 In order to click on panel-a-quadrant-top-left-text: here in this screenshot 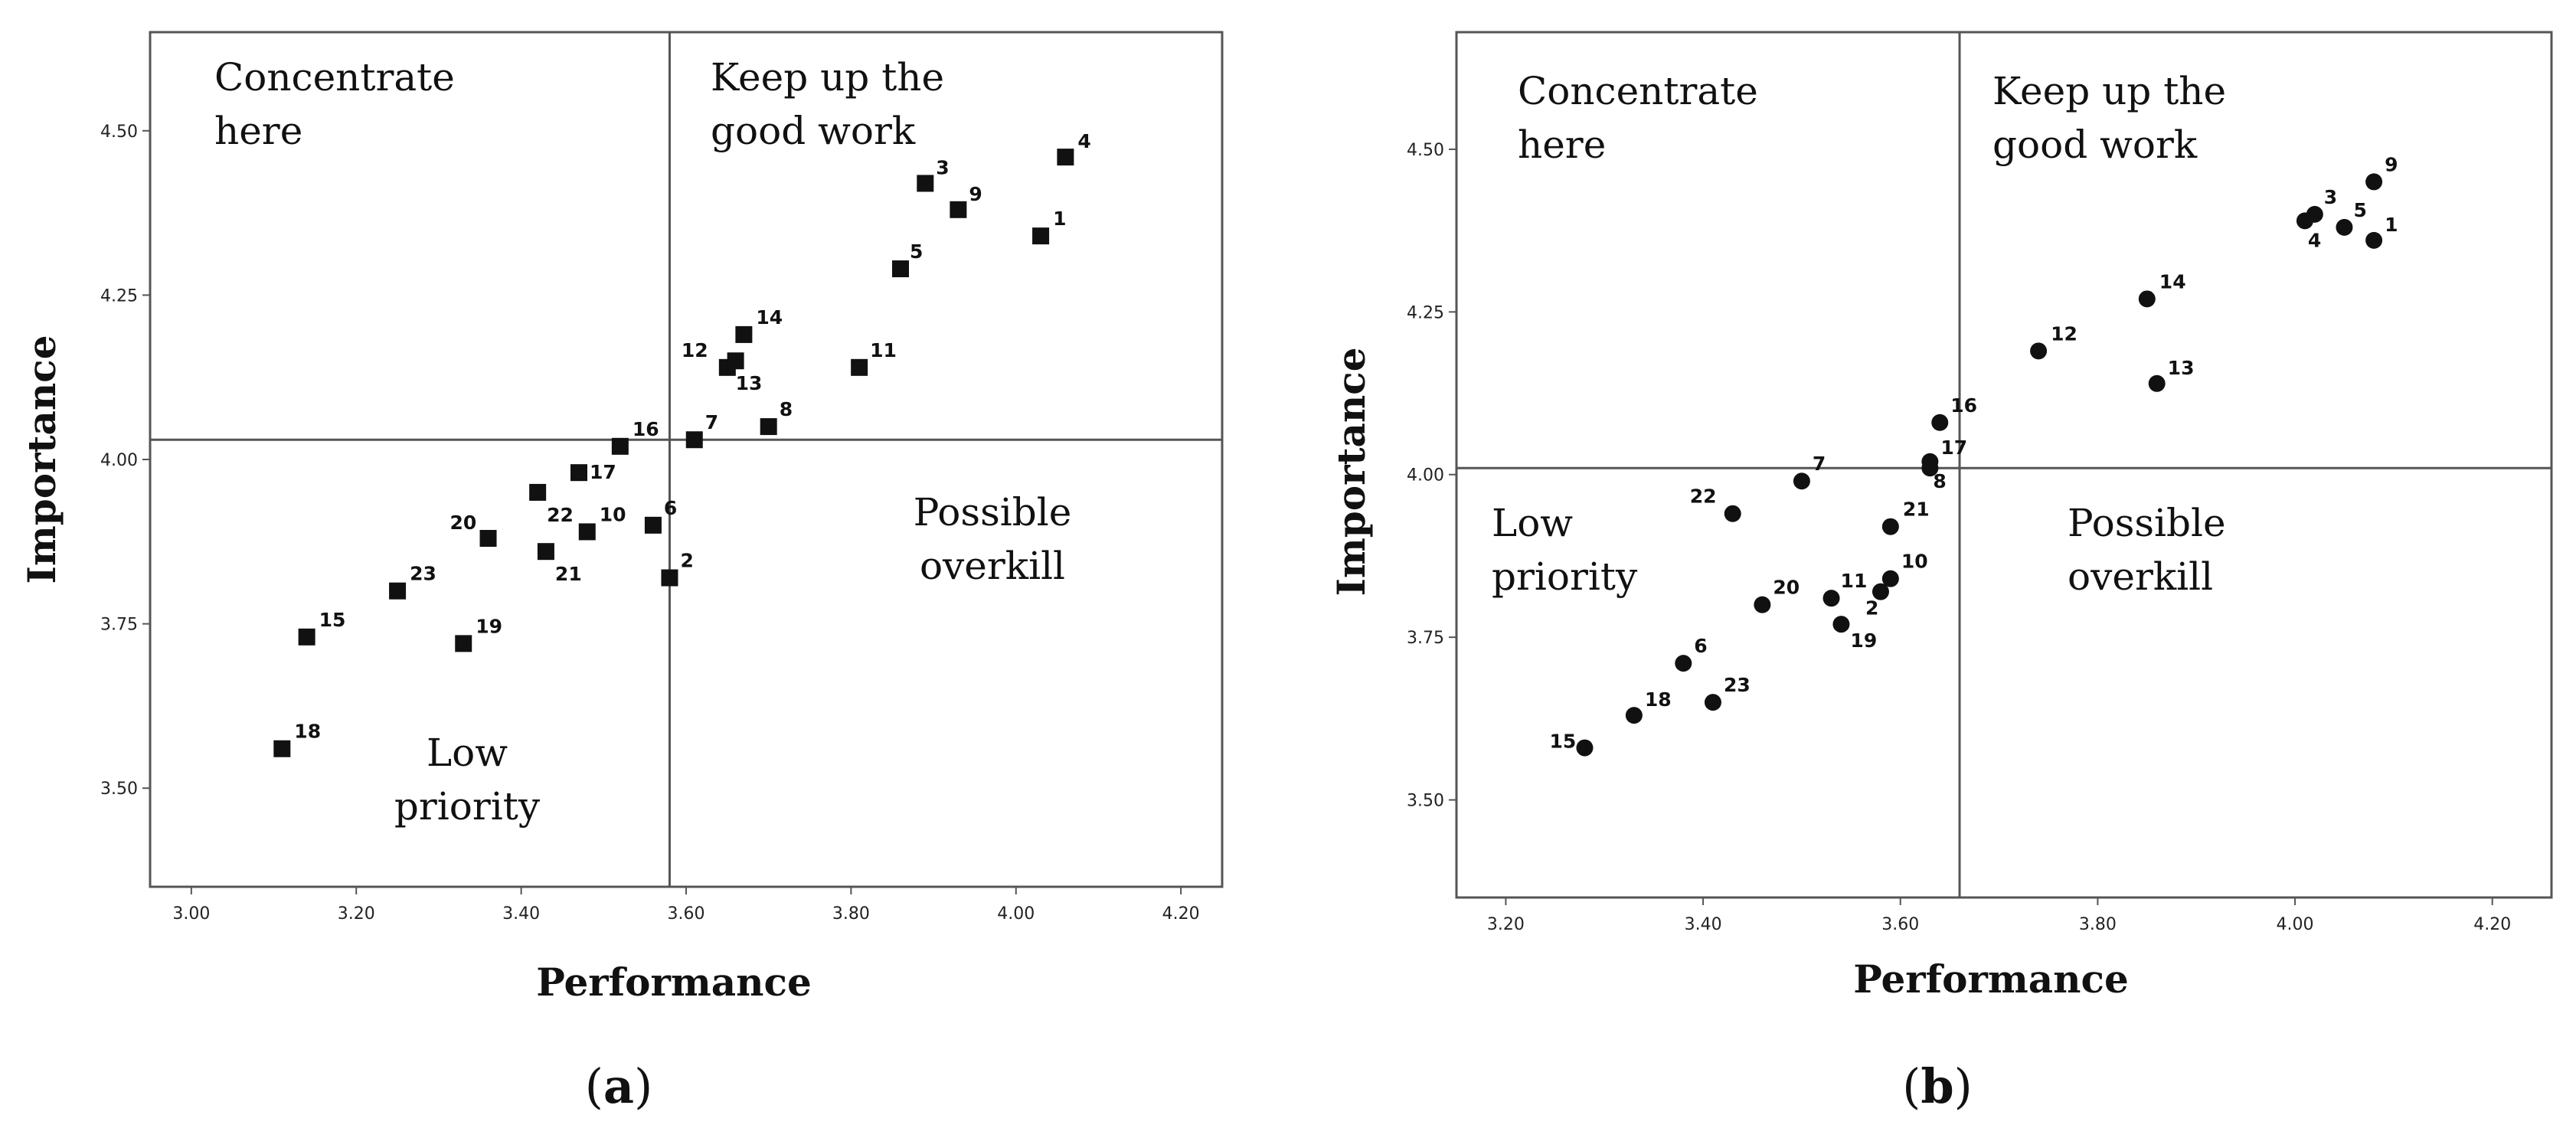, I will do `click(258, 131)`.